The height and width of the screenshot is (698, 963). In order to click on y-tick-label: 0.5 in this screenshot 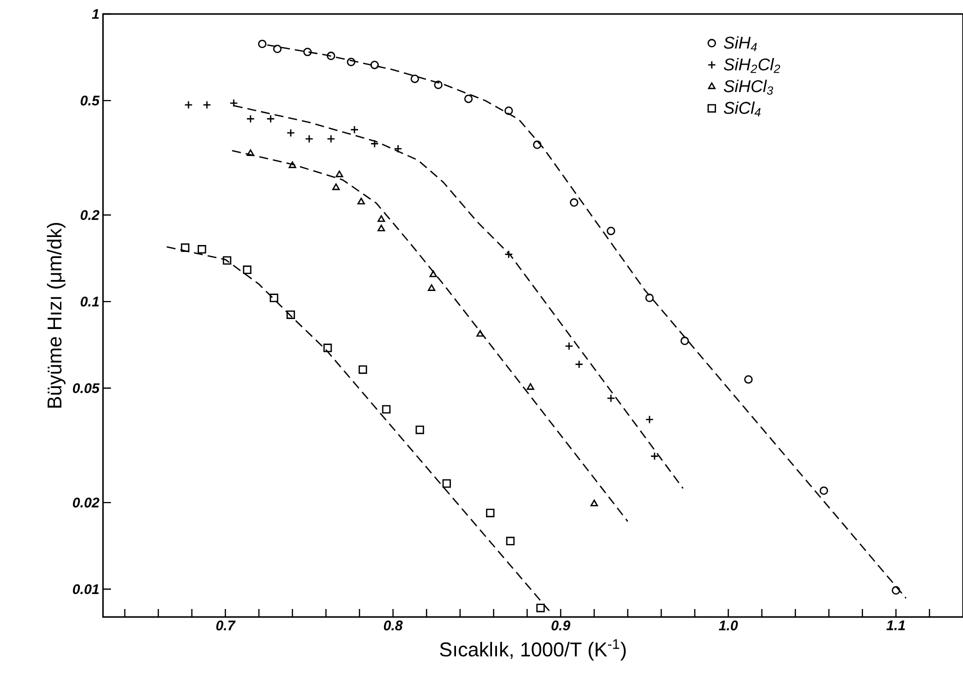, I will do `click(90, 101)`.